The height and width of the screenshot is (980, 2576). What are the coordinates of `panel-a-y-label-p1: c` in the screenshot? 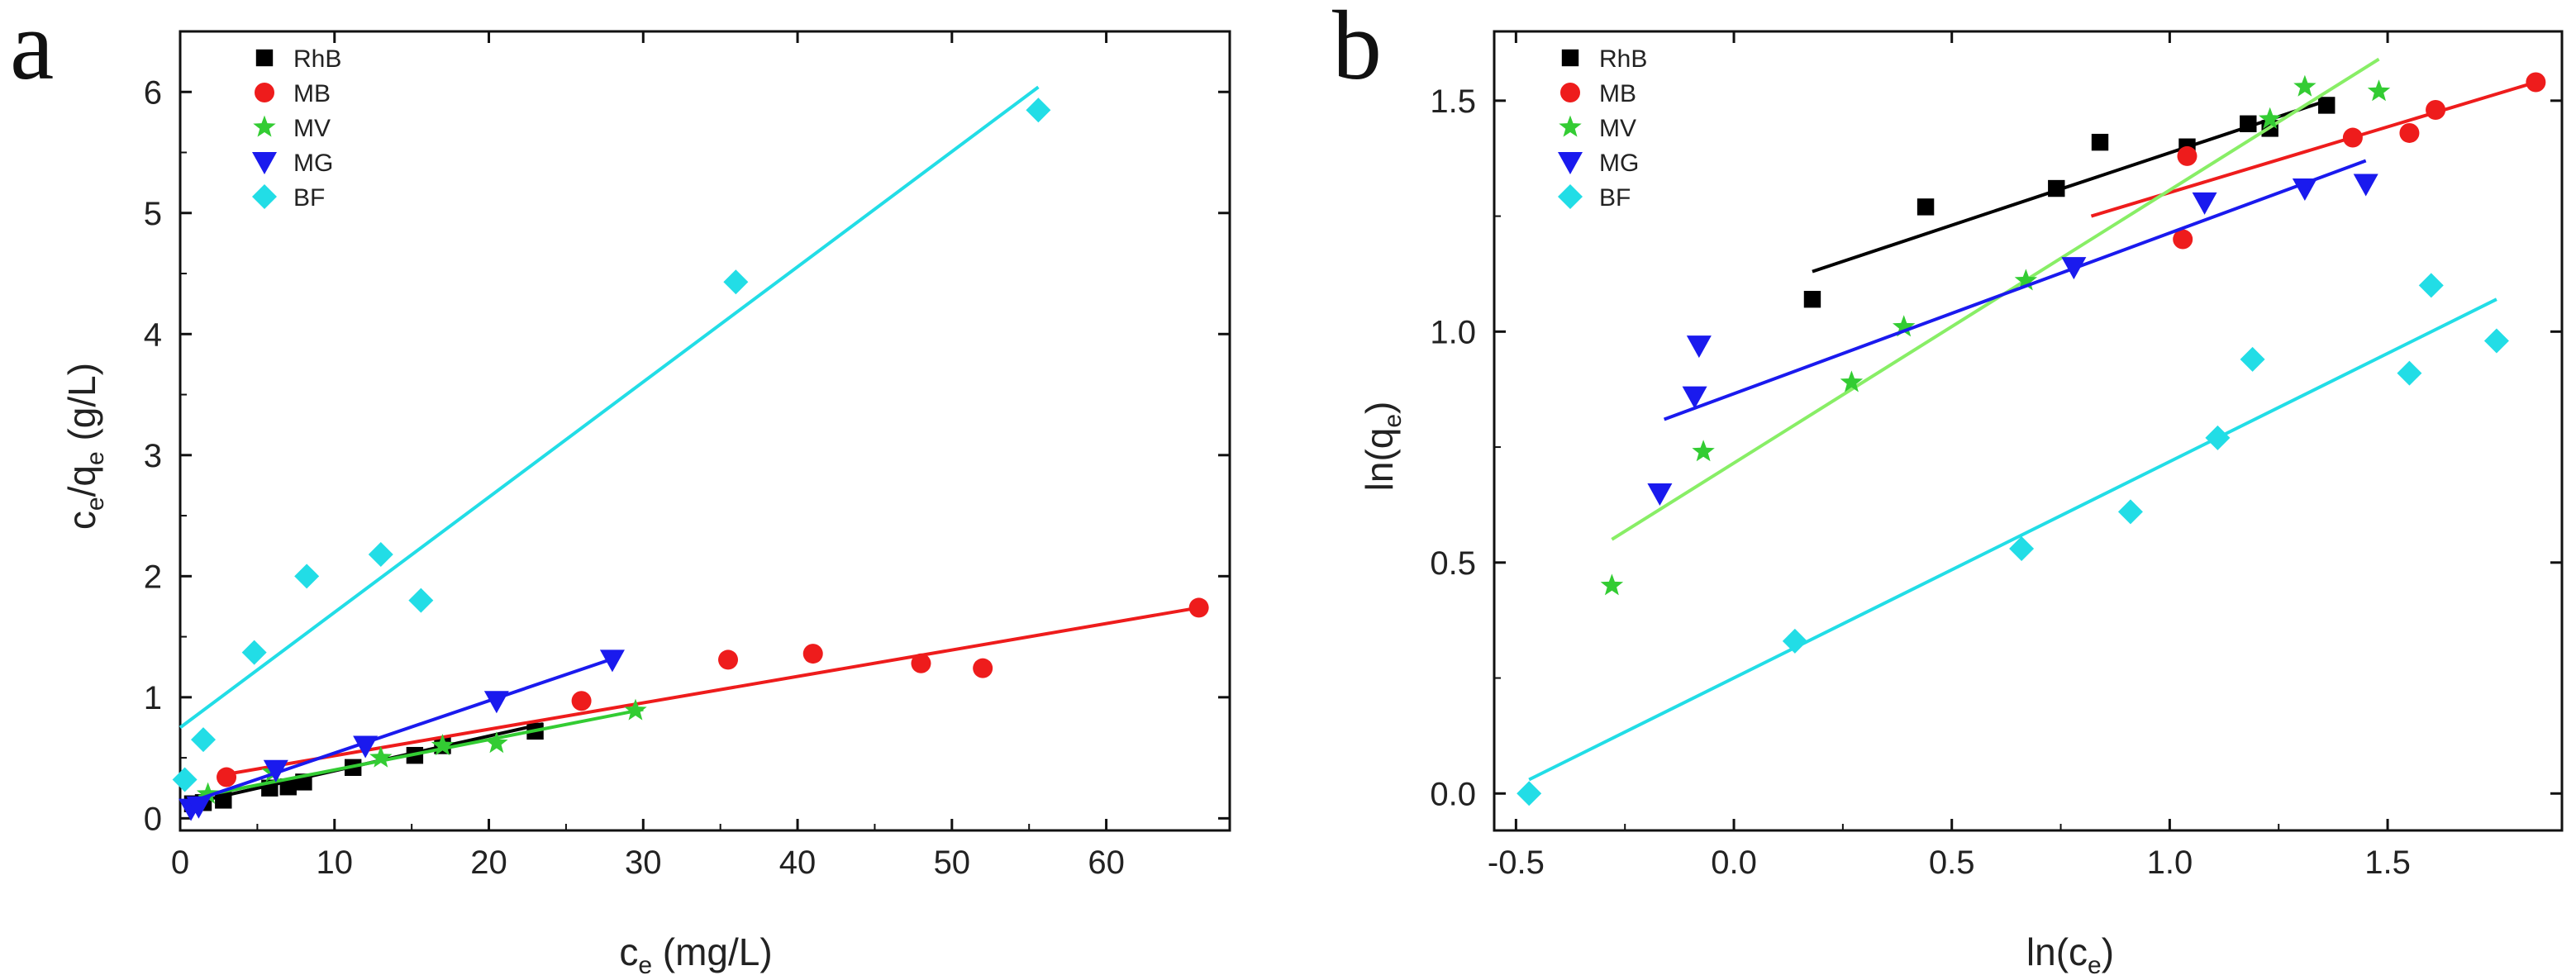 It's located at (82, 520).